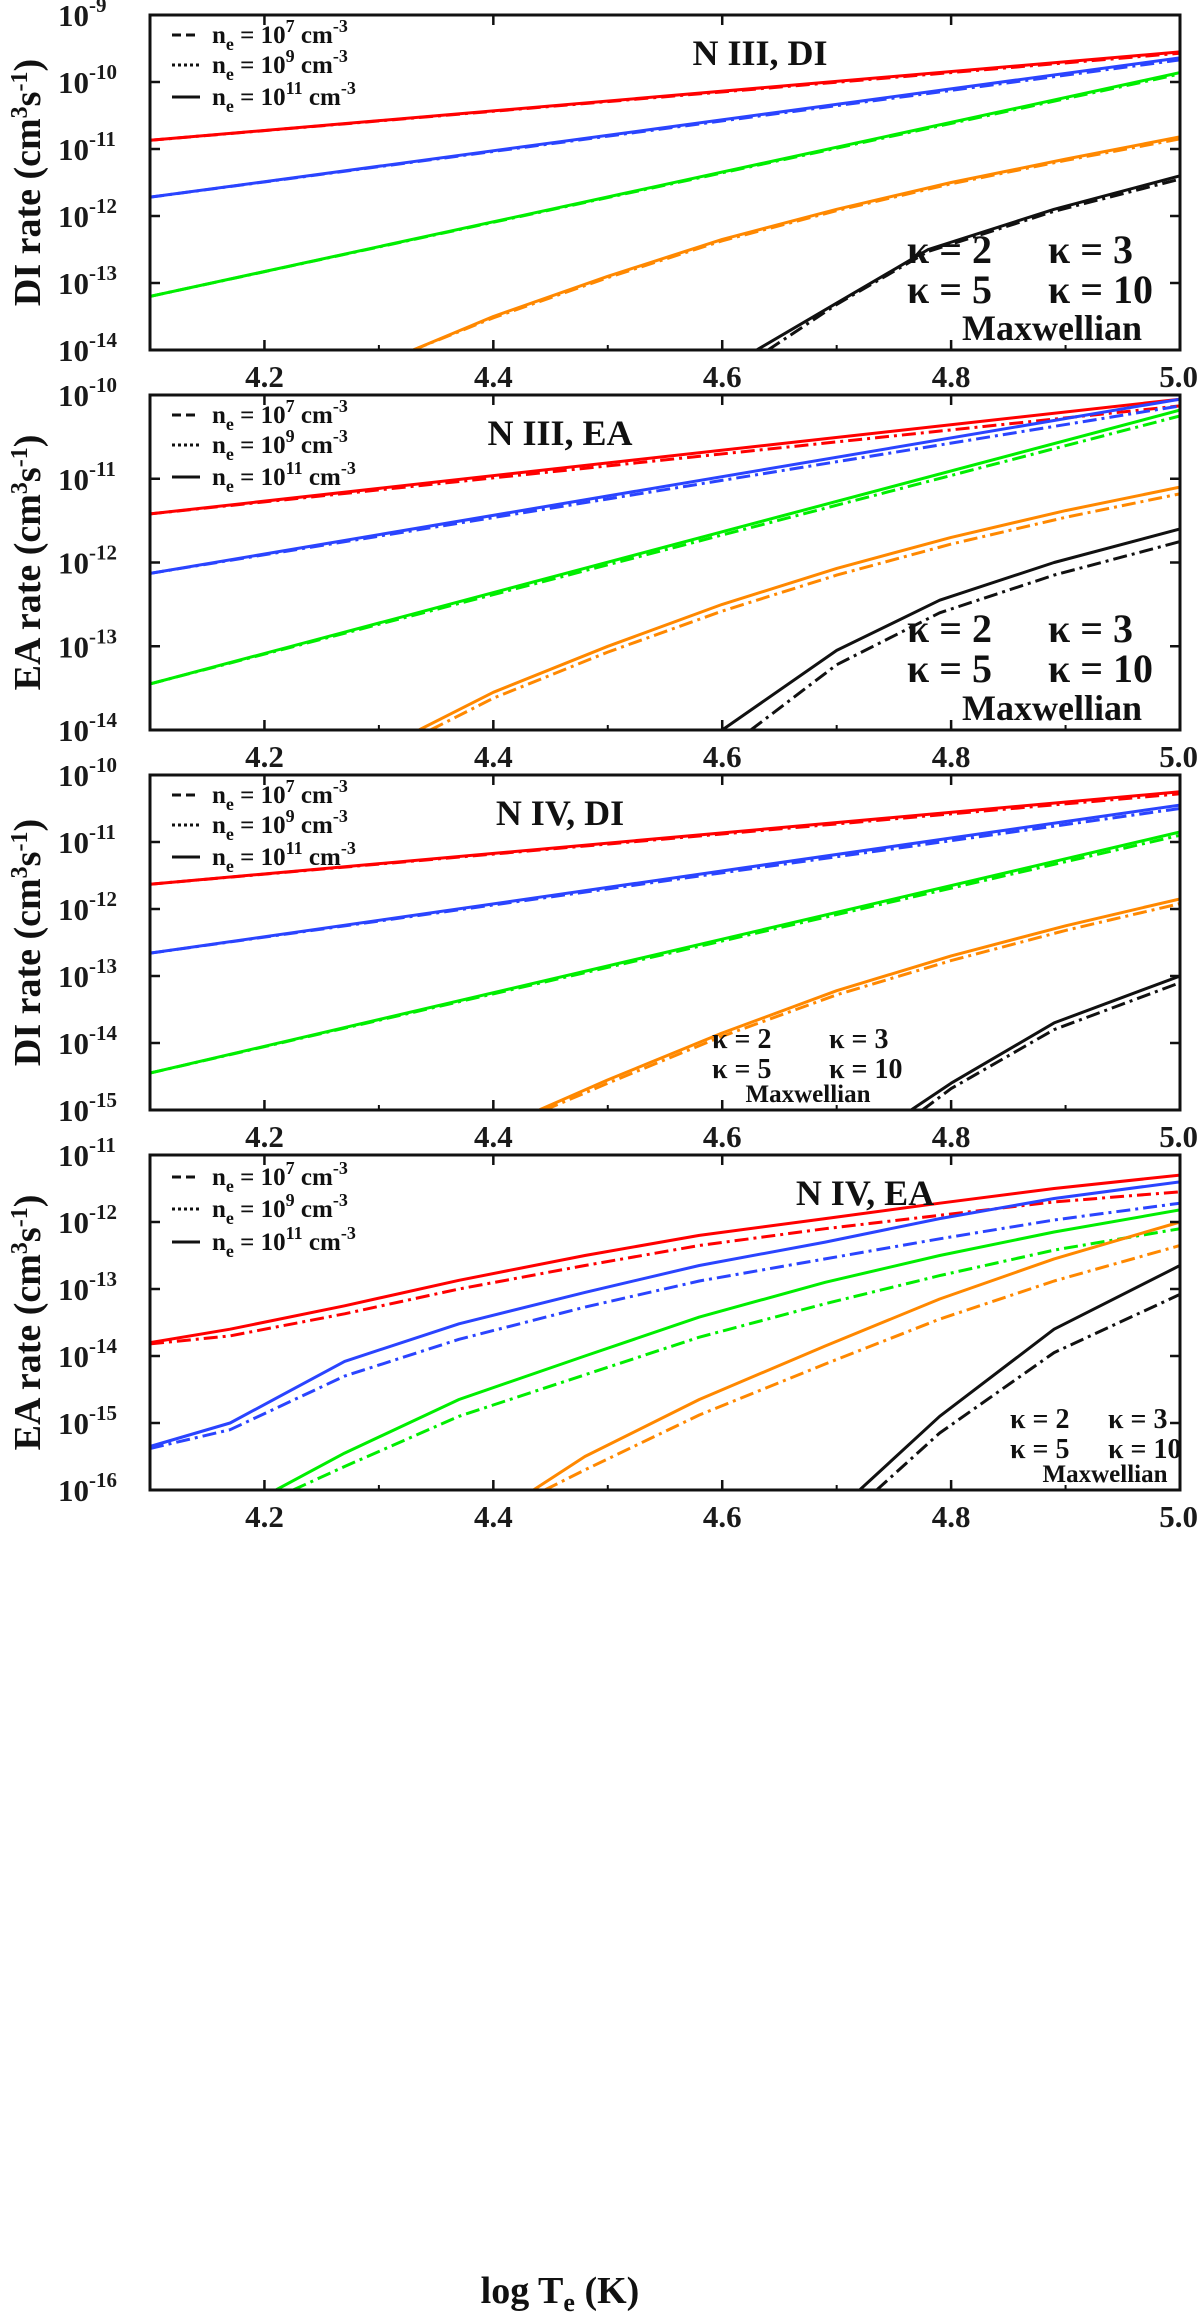  Describe the element at coordinates (290, 406) in the screenshot. I see `legend-exp: 7` at that location.